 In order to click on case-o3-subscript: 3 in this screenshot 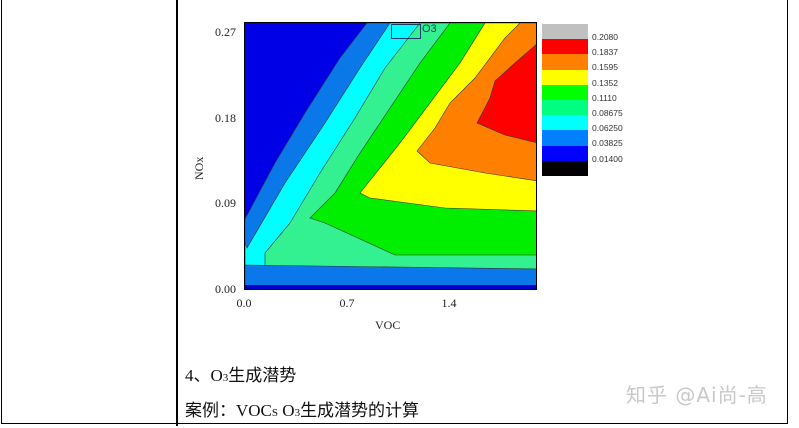, I will do `click(297, 413)`.